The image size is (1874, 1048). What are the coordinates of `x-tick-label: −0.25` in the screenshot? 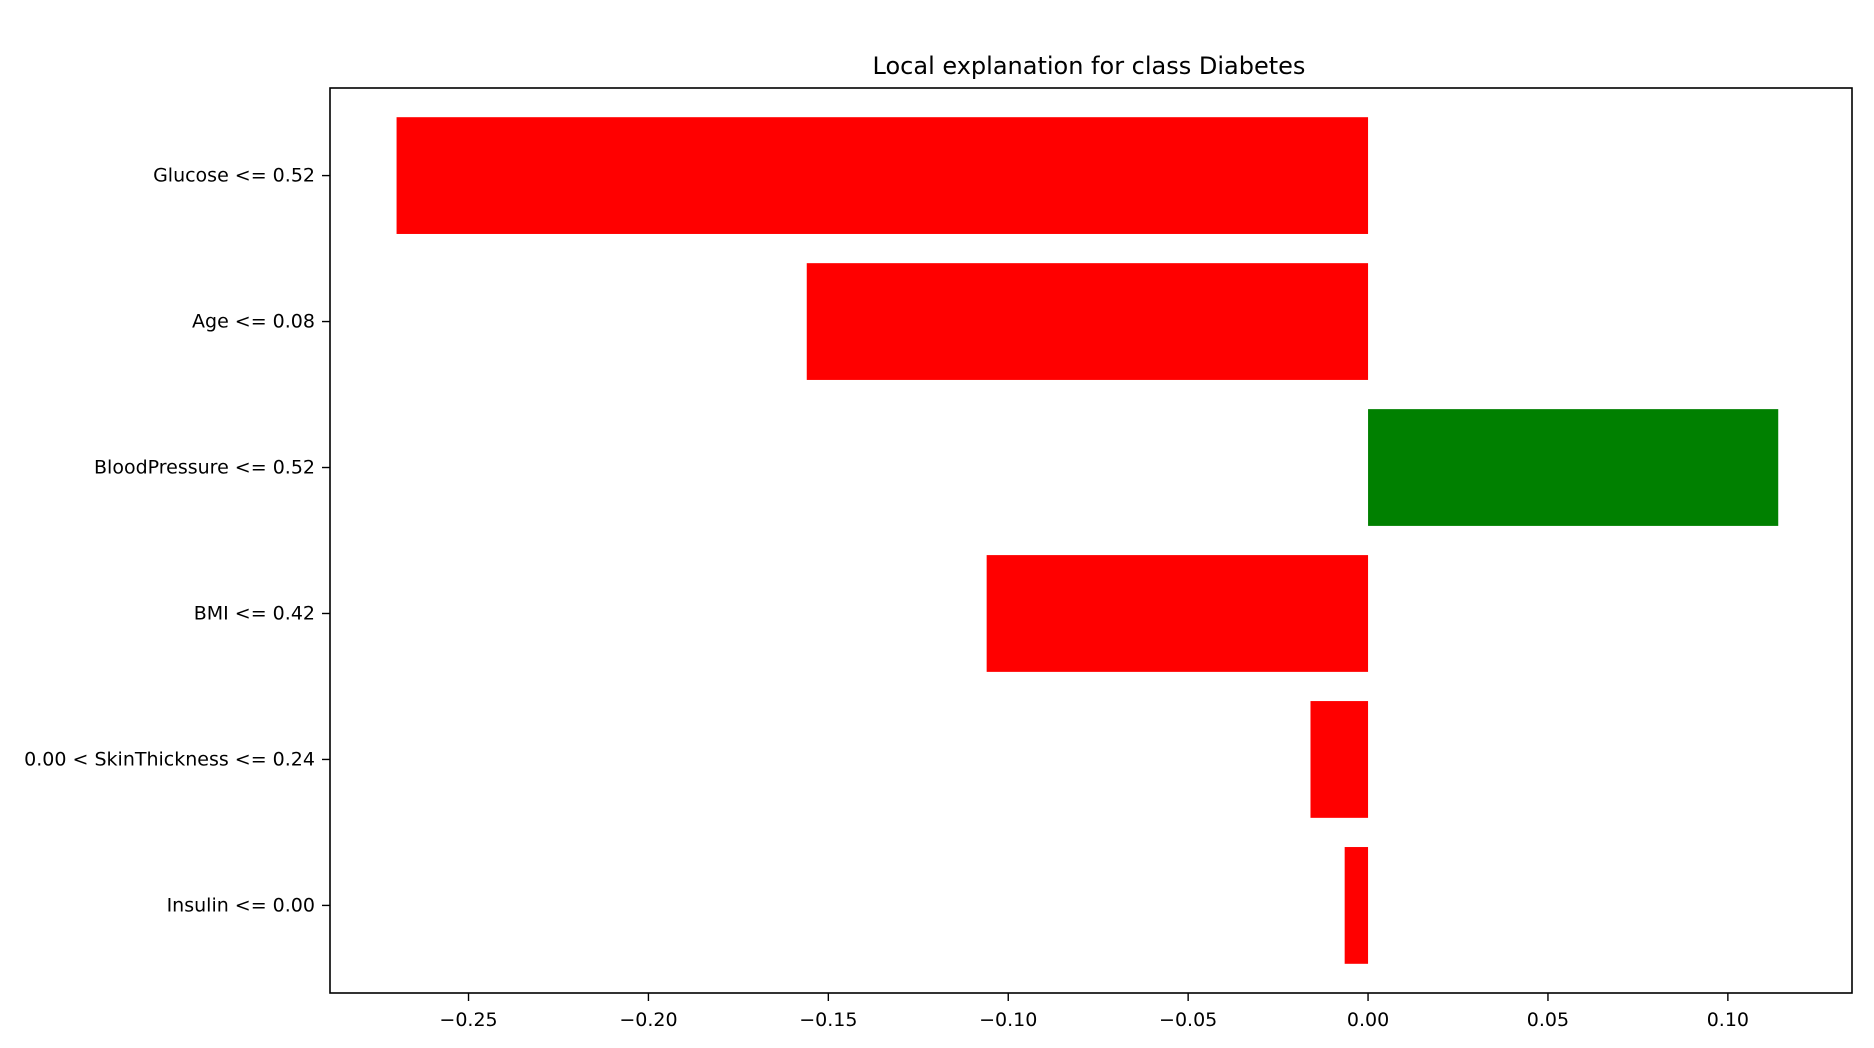 It's located at (468, 1020).